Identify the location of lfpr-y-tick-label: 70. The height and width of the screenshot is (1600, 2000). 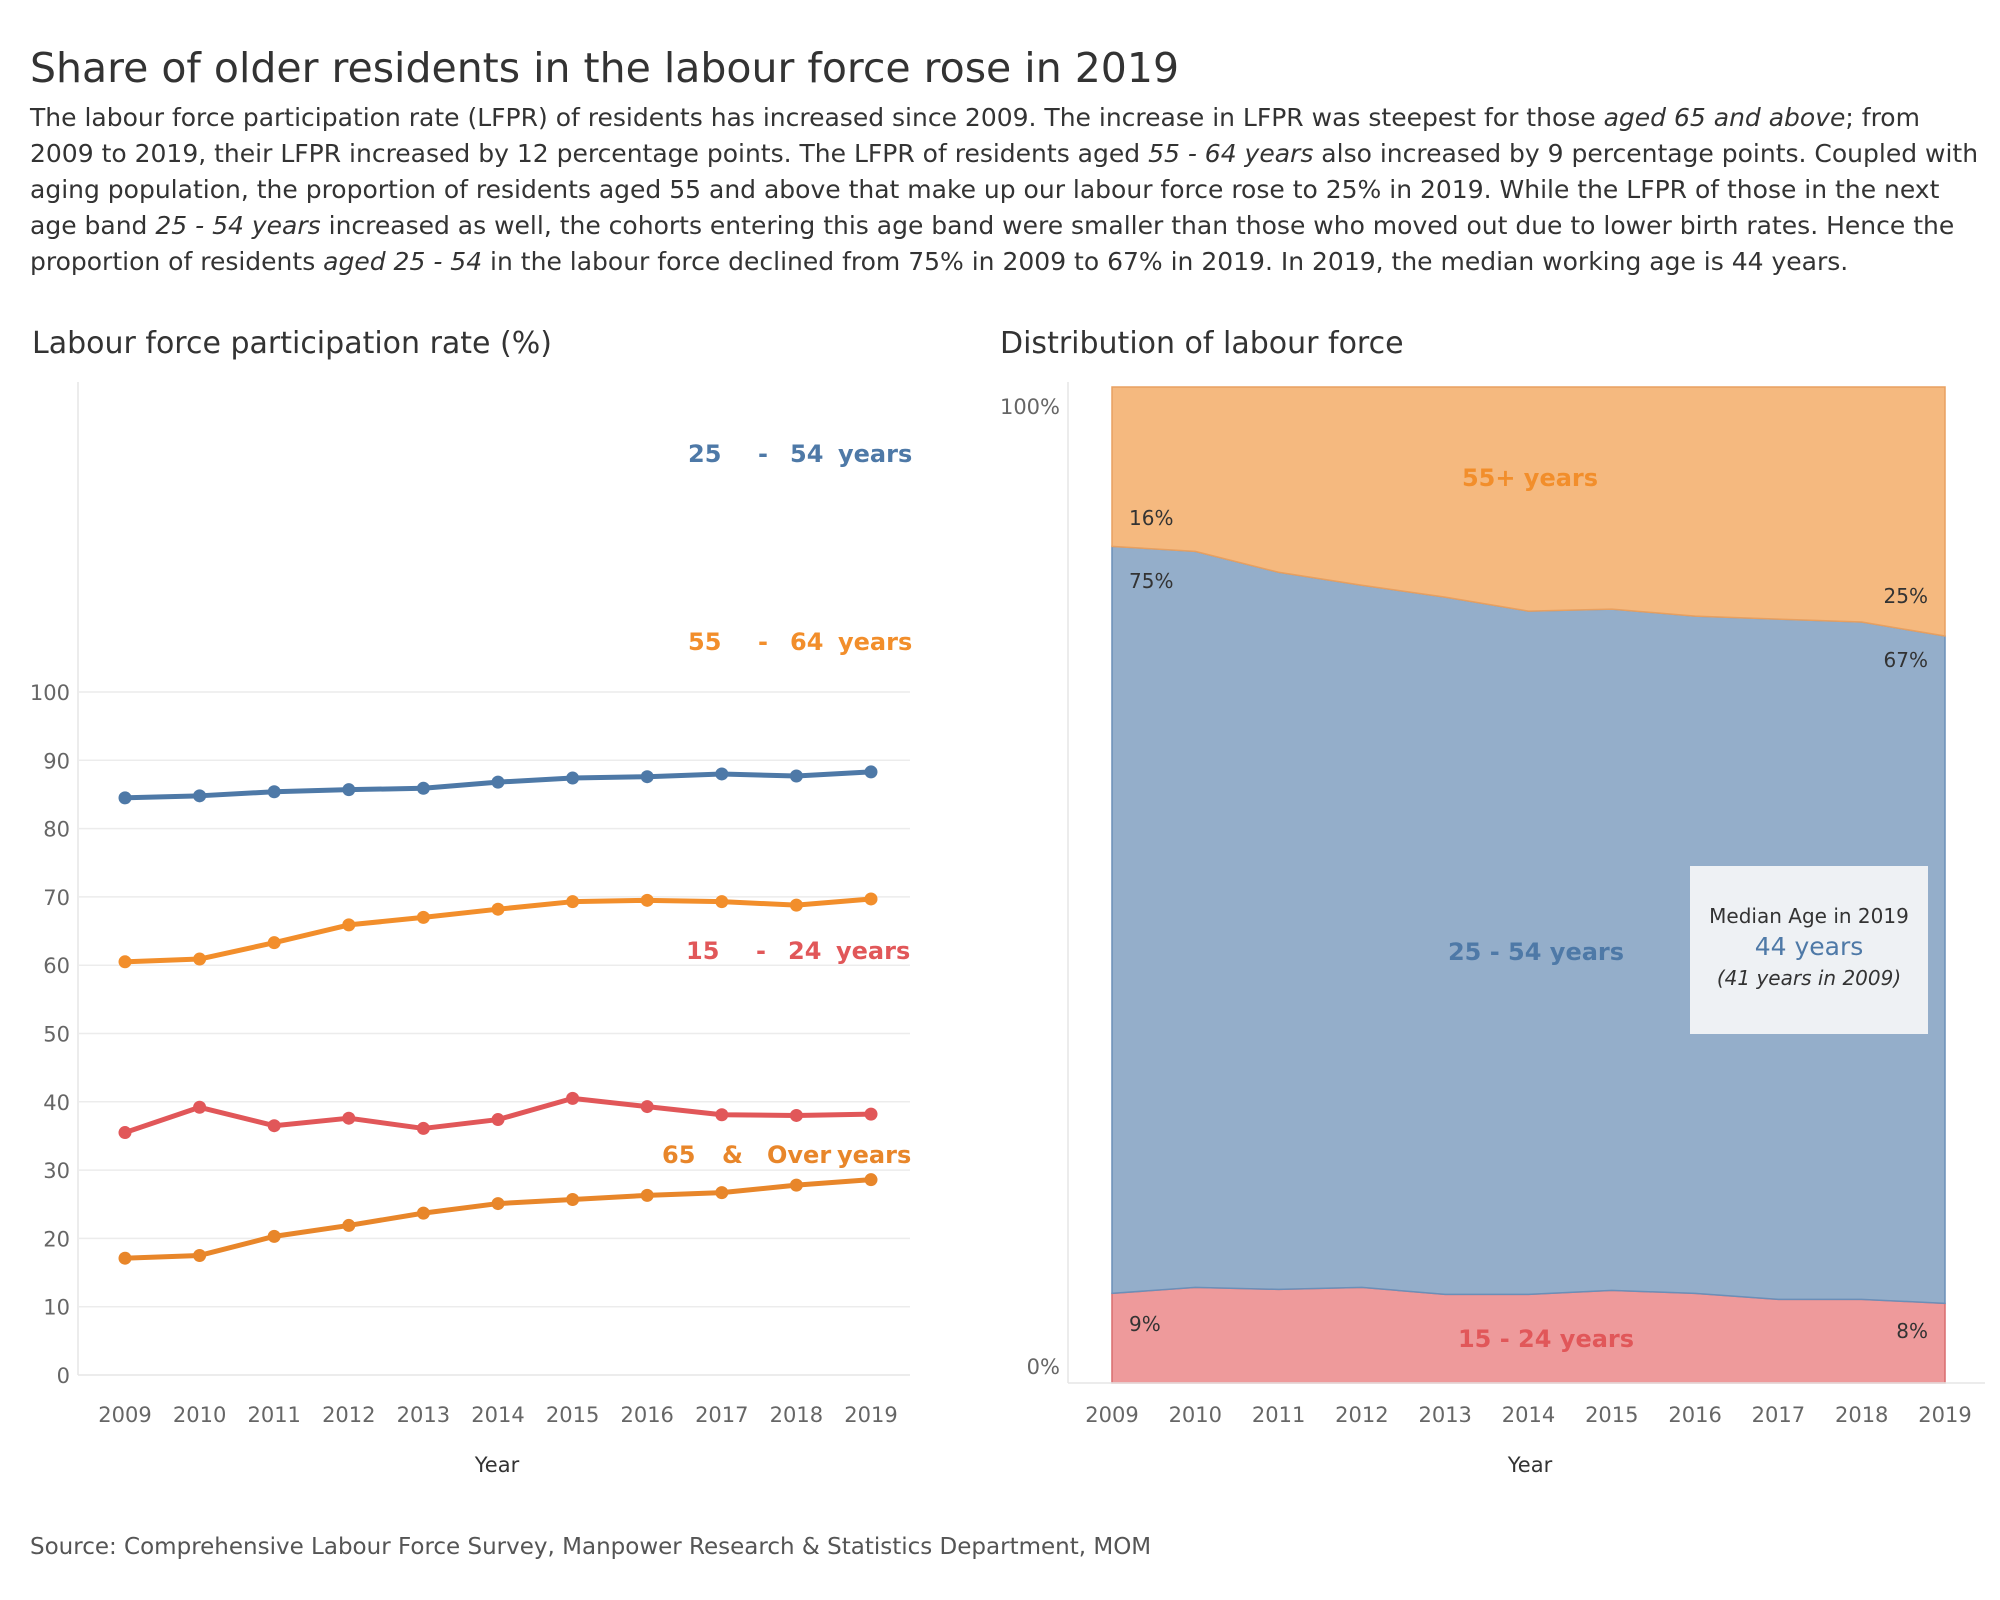
(56, 898).